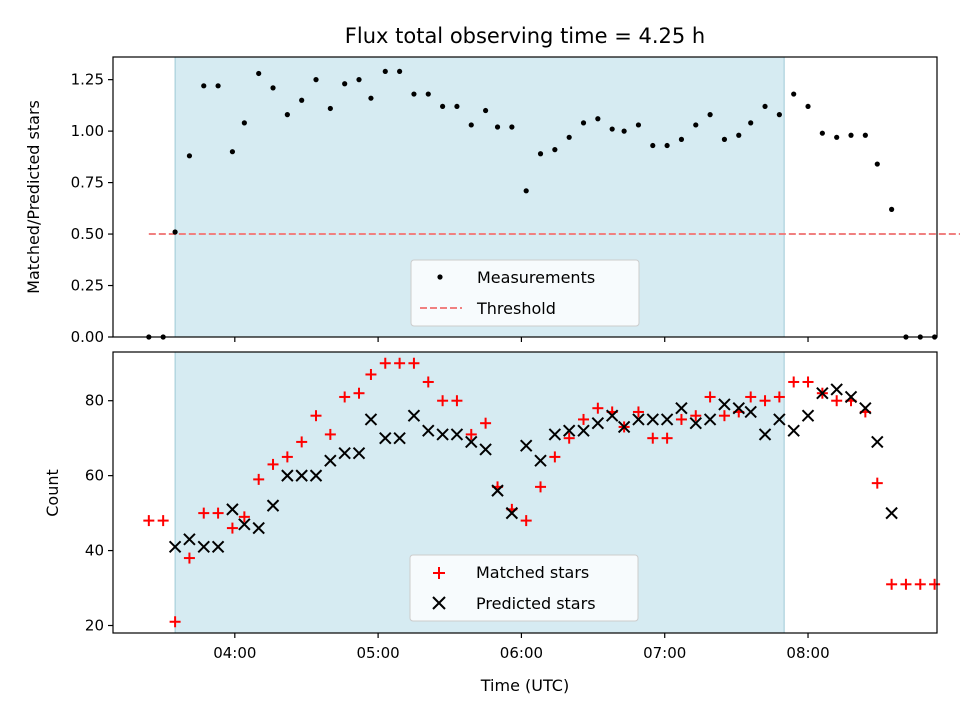 The image size is (960, 720). Describe the element at coordinates (377, 653) in the screenshot. I see `bottom-xtick-label: 05:00` at that location.